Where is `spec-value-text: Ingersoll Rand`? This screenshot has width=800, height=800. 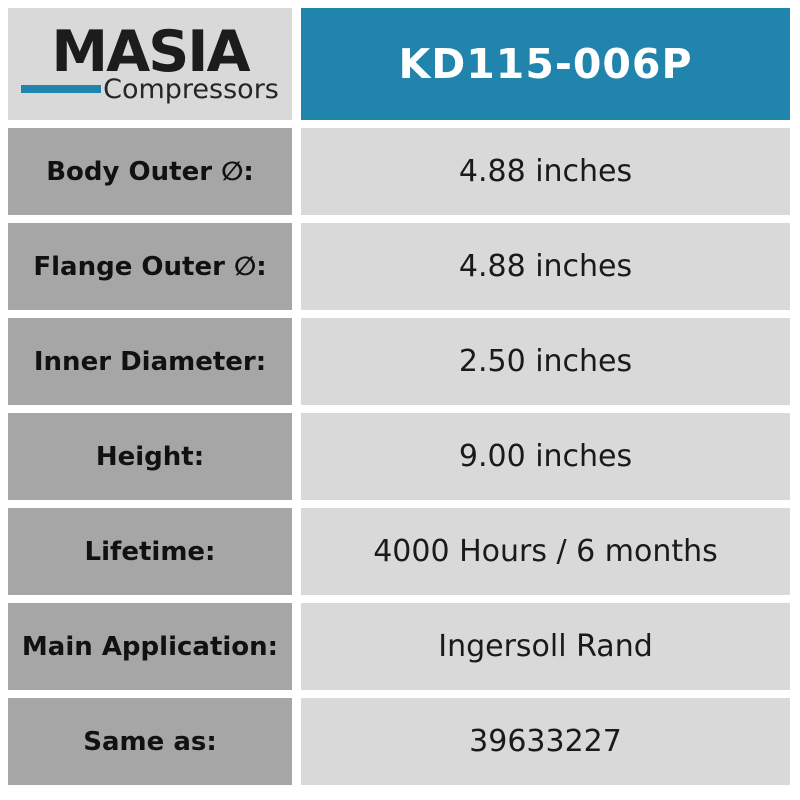
spec-value-text: Ingersoll Rand is located at coordinates (545, 646).